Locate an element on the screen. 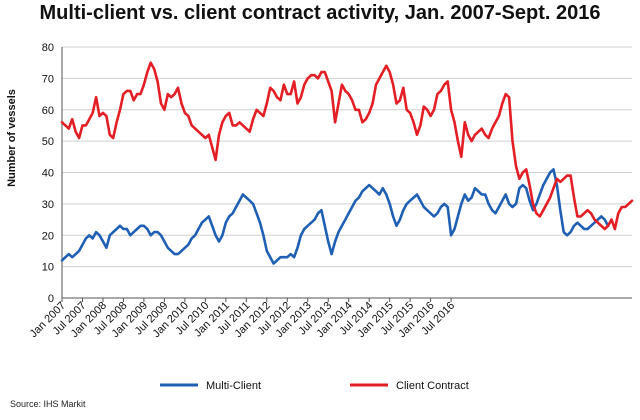  y-tick-label: 20 is located at coordinates (48, 236).